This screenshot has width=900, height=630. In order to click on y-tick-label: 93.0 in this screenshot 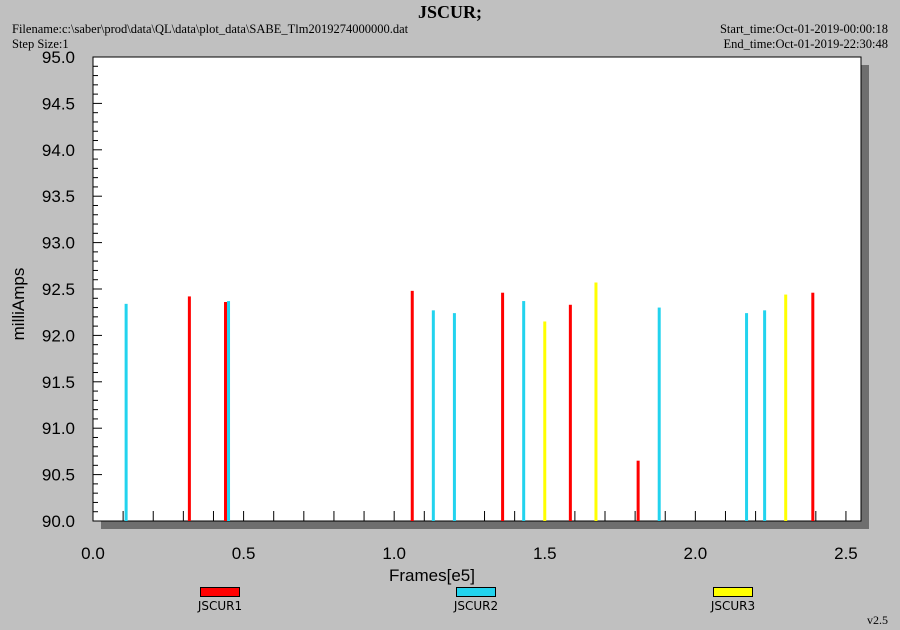, I will do `click(58, 243)`.